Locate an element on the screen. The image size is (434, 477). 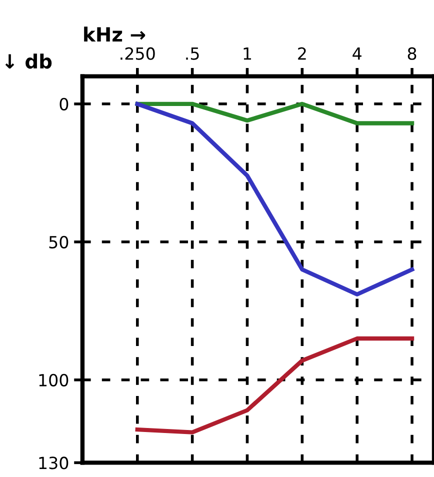
y-tick-label: 0 is located at coordinates (64, 104).